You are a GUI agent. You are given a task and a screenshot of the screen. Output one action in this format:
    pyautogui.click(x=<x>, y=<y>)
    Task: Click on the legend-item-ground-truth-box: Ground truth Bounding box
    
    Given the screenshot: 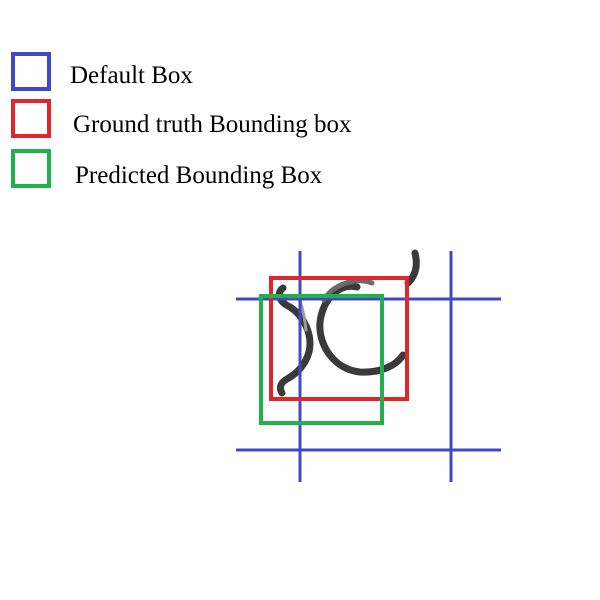 What is the action you would take?
    pyautogui.click(x=181, y=118)
    